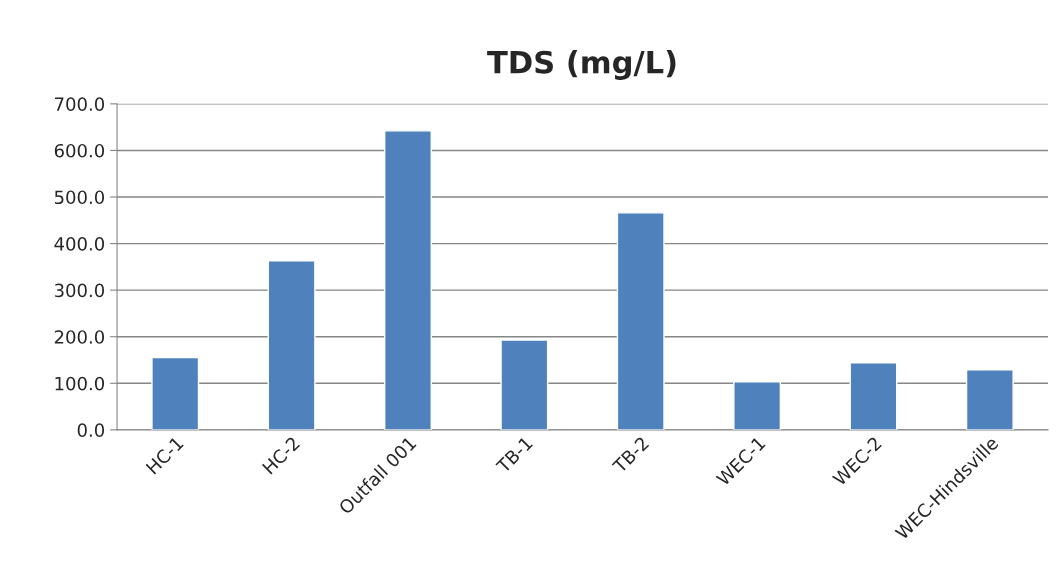 Image resolution: width=1064 pixels, height=577 pixels. What do you see at coordinates (80, 383) in the screenshot?
I see `y-tick-label: 100.0` at bounding box center [80, 383].